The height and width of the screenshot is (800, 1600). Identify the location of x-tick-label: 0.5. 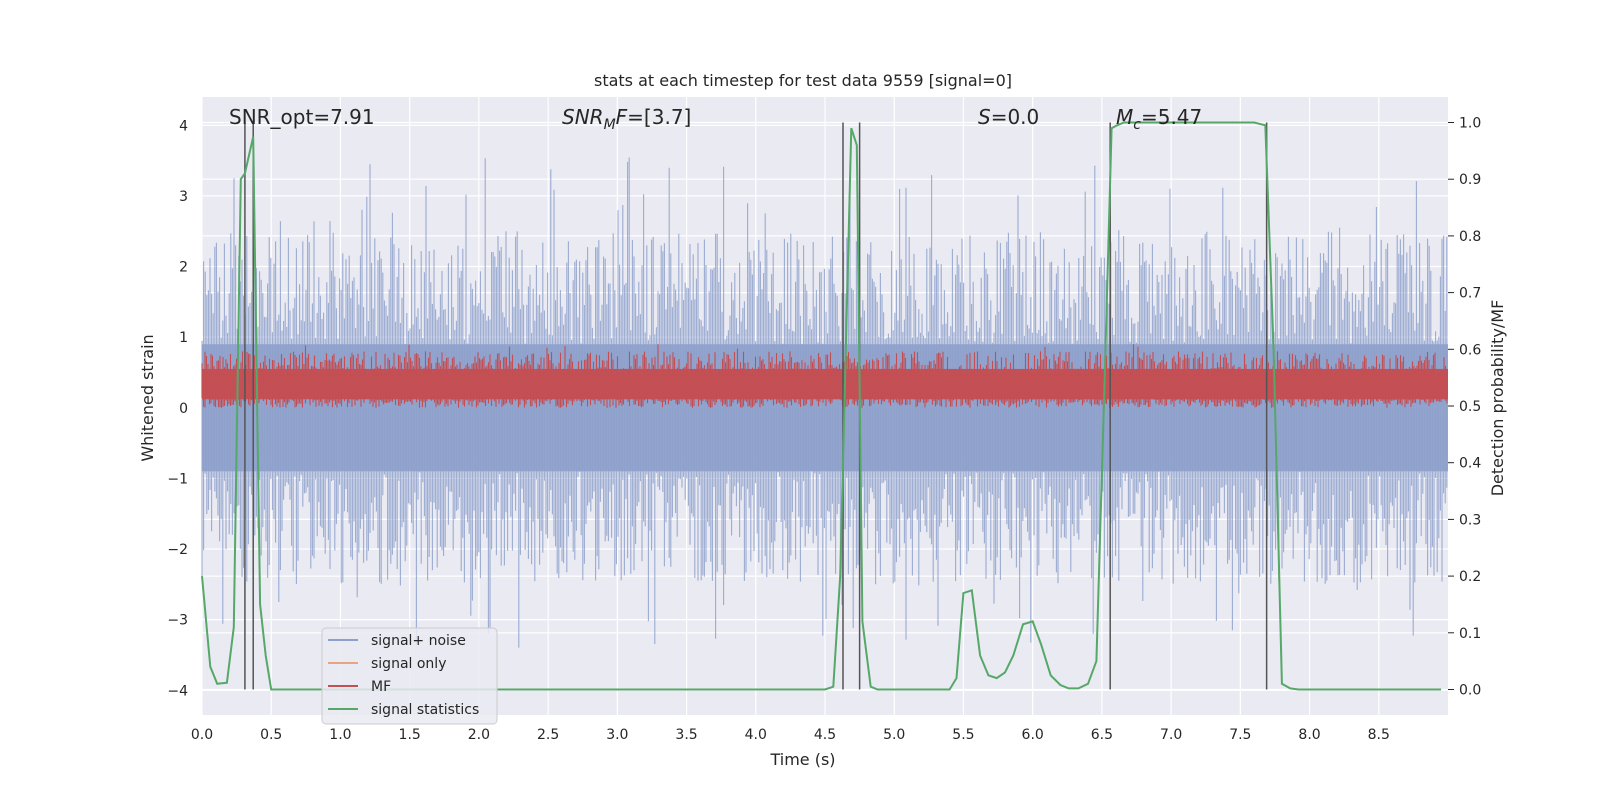
(271, 735).